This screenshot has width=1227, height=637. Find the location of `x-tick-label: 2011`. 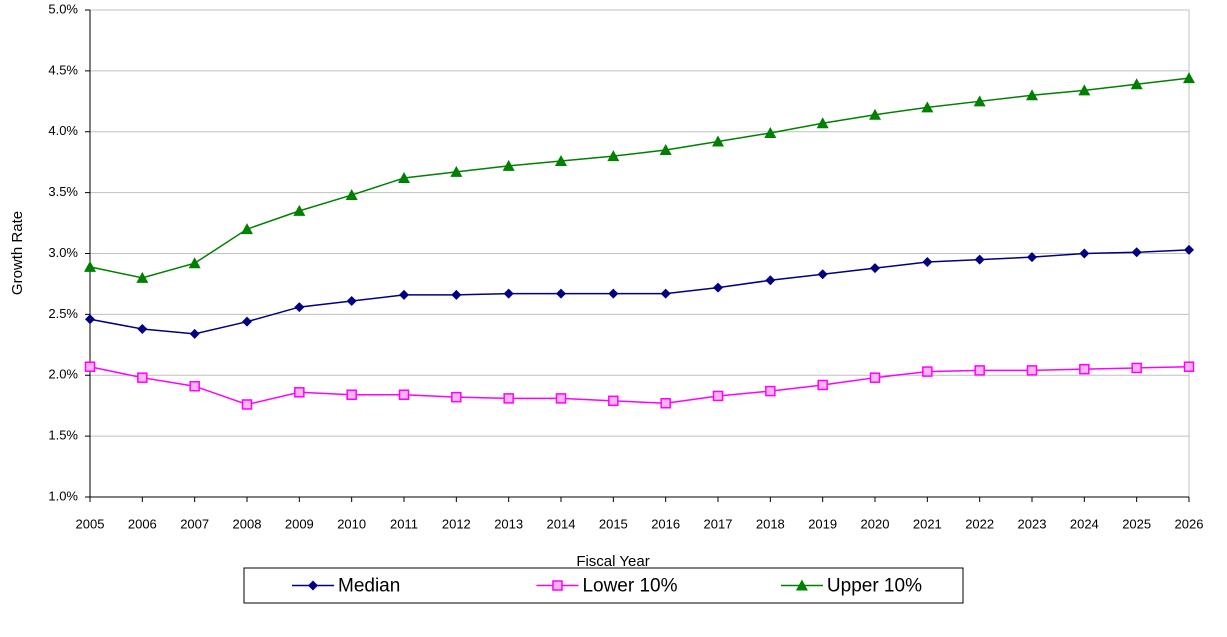

x-tick-label: 2011 is located at coordinates (404, 523).